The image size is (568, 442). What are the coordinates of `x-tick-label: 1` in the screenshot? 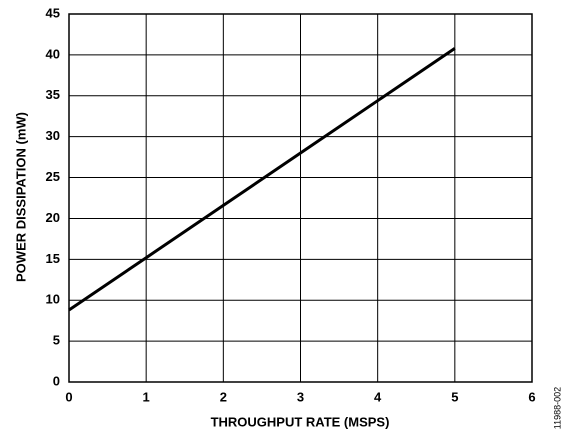 It's located at (146, 396).